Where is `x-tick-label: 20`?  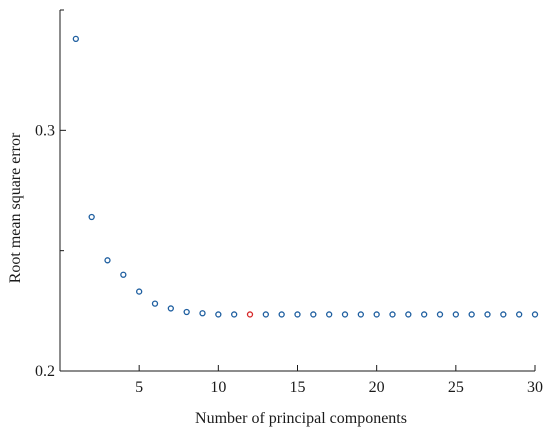 x-tick-label: 20 is located at coordinates (377, 387).